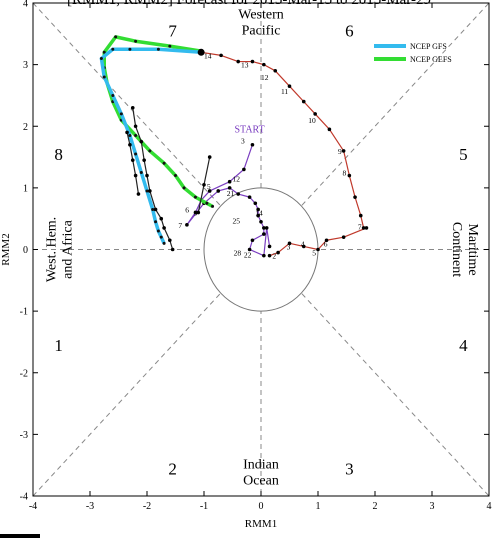 This screenshot has width=498, height=538. I want to click on x-tick-label: 0, so click(261, 506).